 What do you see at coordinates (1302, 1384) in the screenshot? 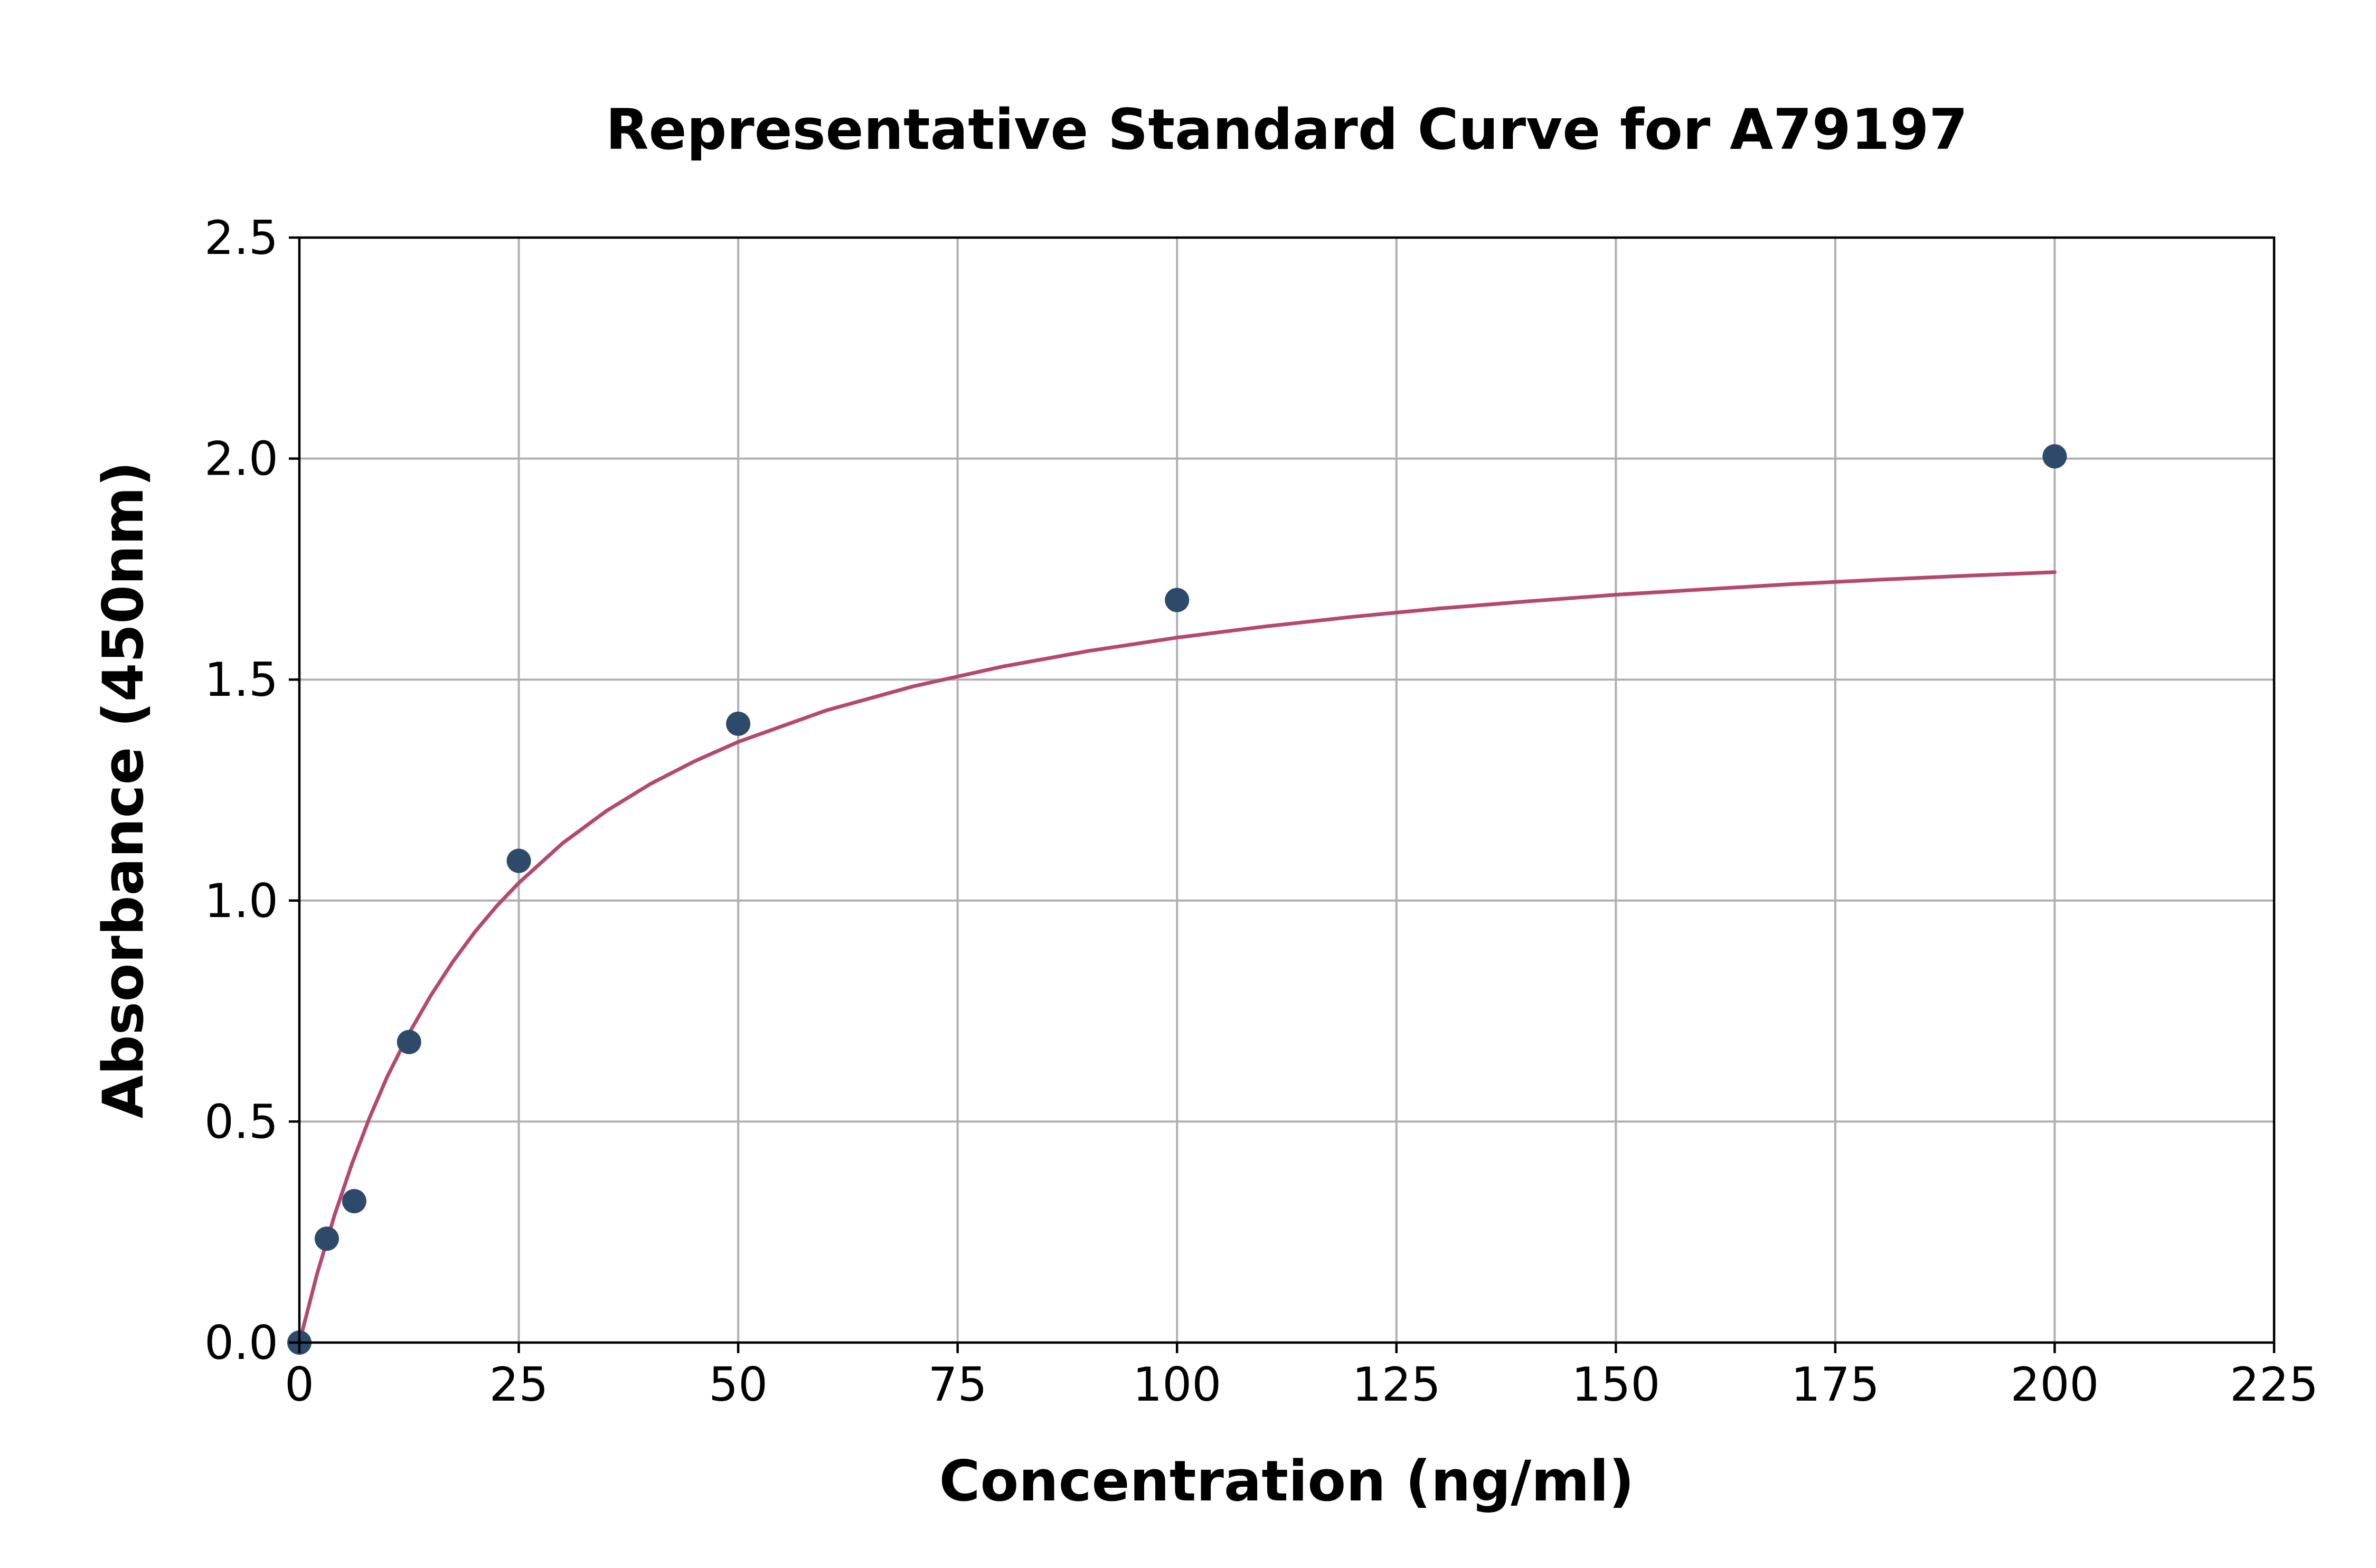
I see `x-tick-labels: 0 25 50 75 100 125 150 175 200 225` at bounding box center [1302, 1384].